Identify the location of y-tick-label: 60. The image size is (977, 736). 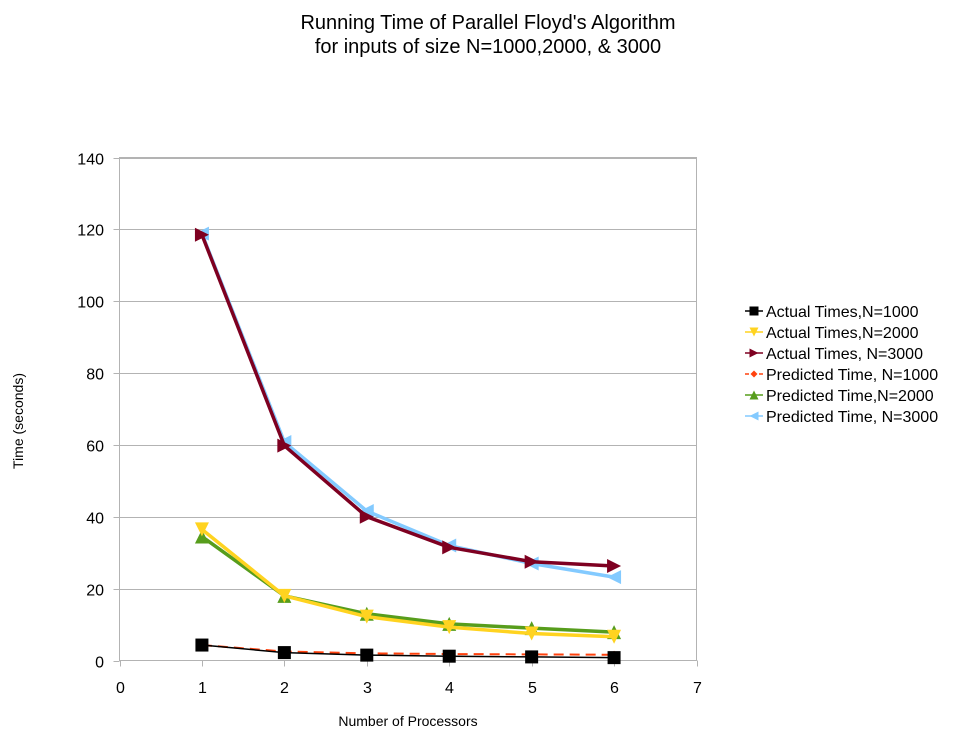
(95, 447).